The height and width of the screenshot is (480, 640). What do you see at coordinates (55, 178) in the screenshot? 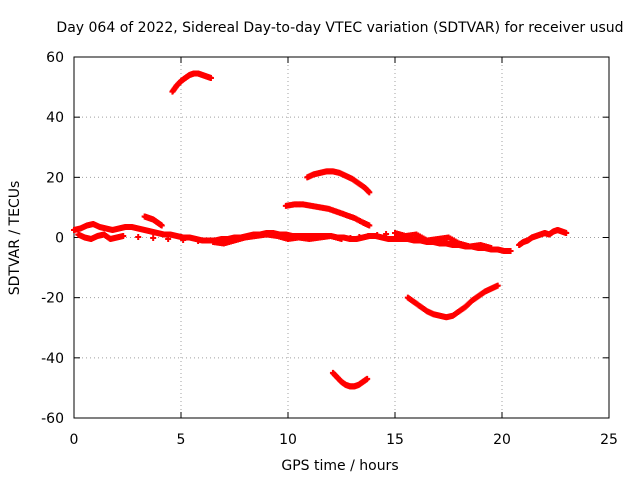
I see `y-tick-label: 20` at bounding box center [55, 178].